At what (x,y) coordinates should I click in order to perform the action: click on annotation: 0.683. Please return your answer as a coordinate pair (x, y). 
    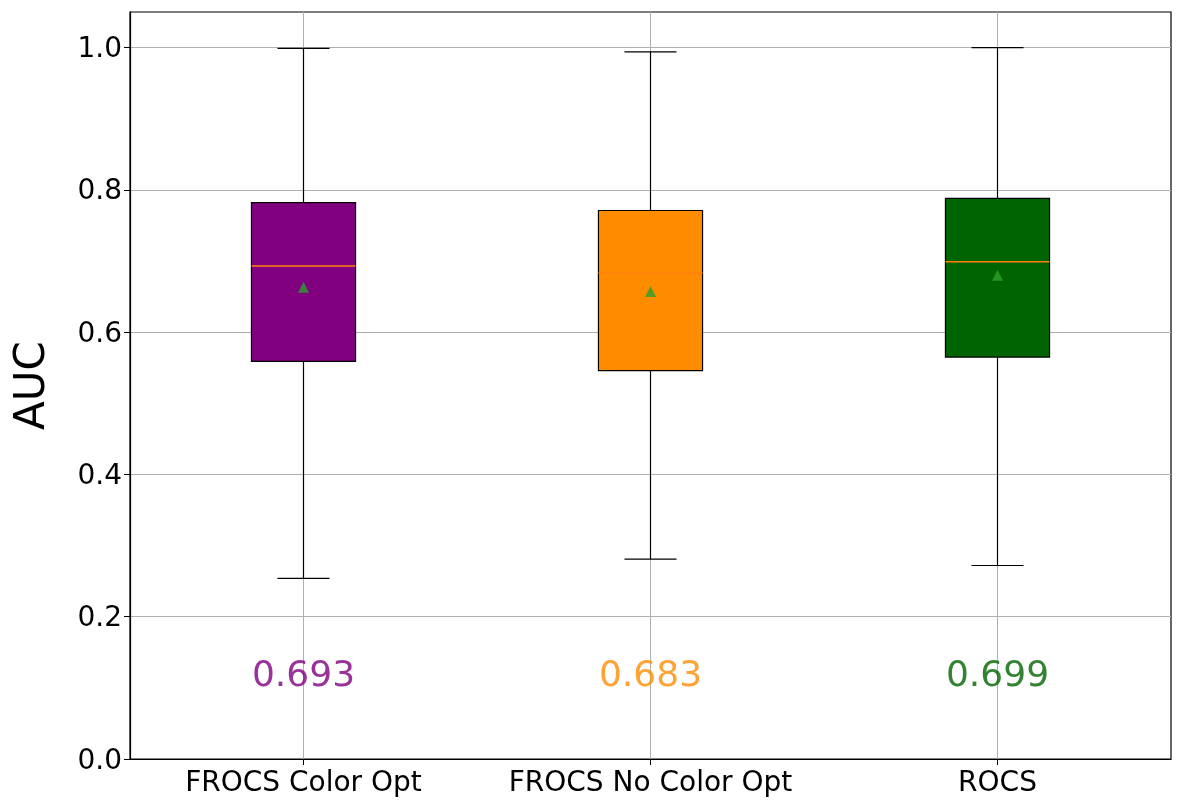
    Looking at the image, I should click on (650, 673).